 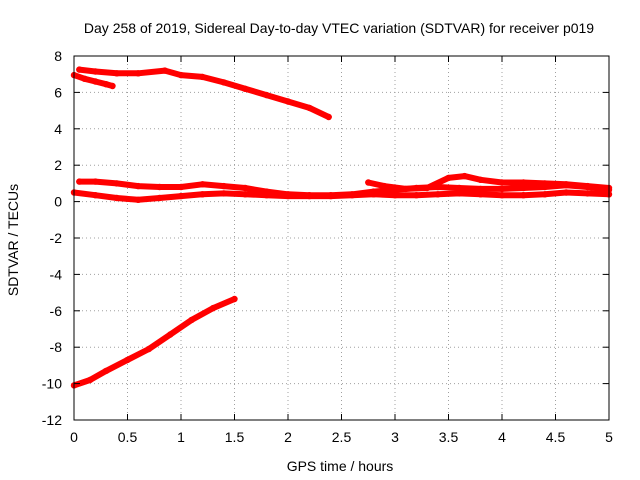 I want to click on x-tick-label: 0, so click(x=74, y=437).